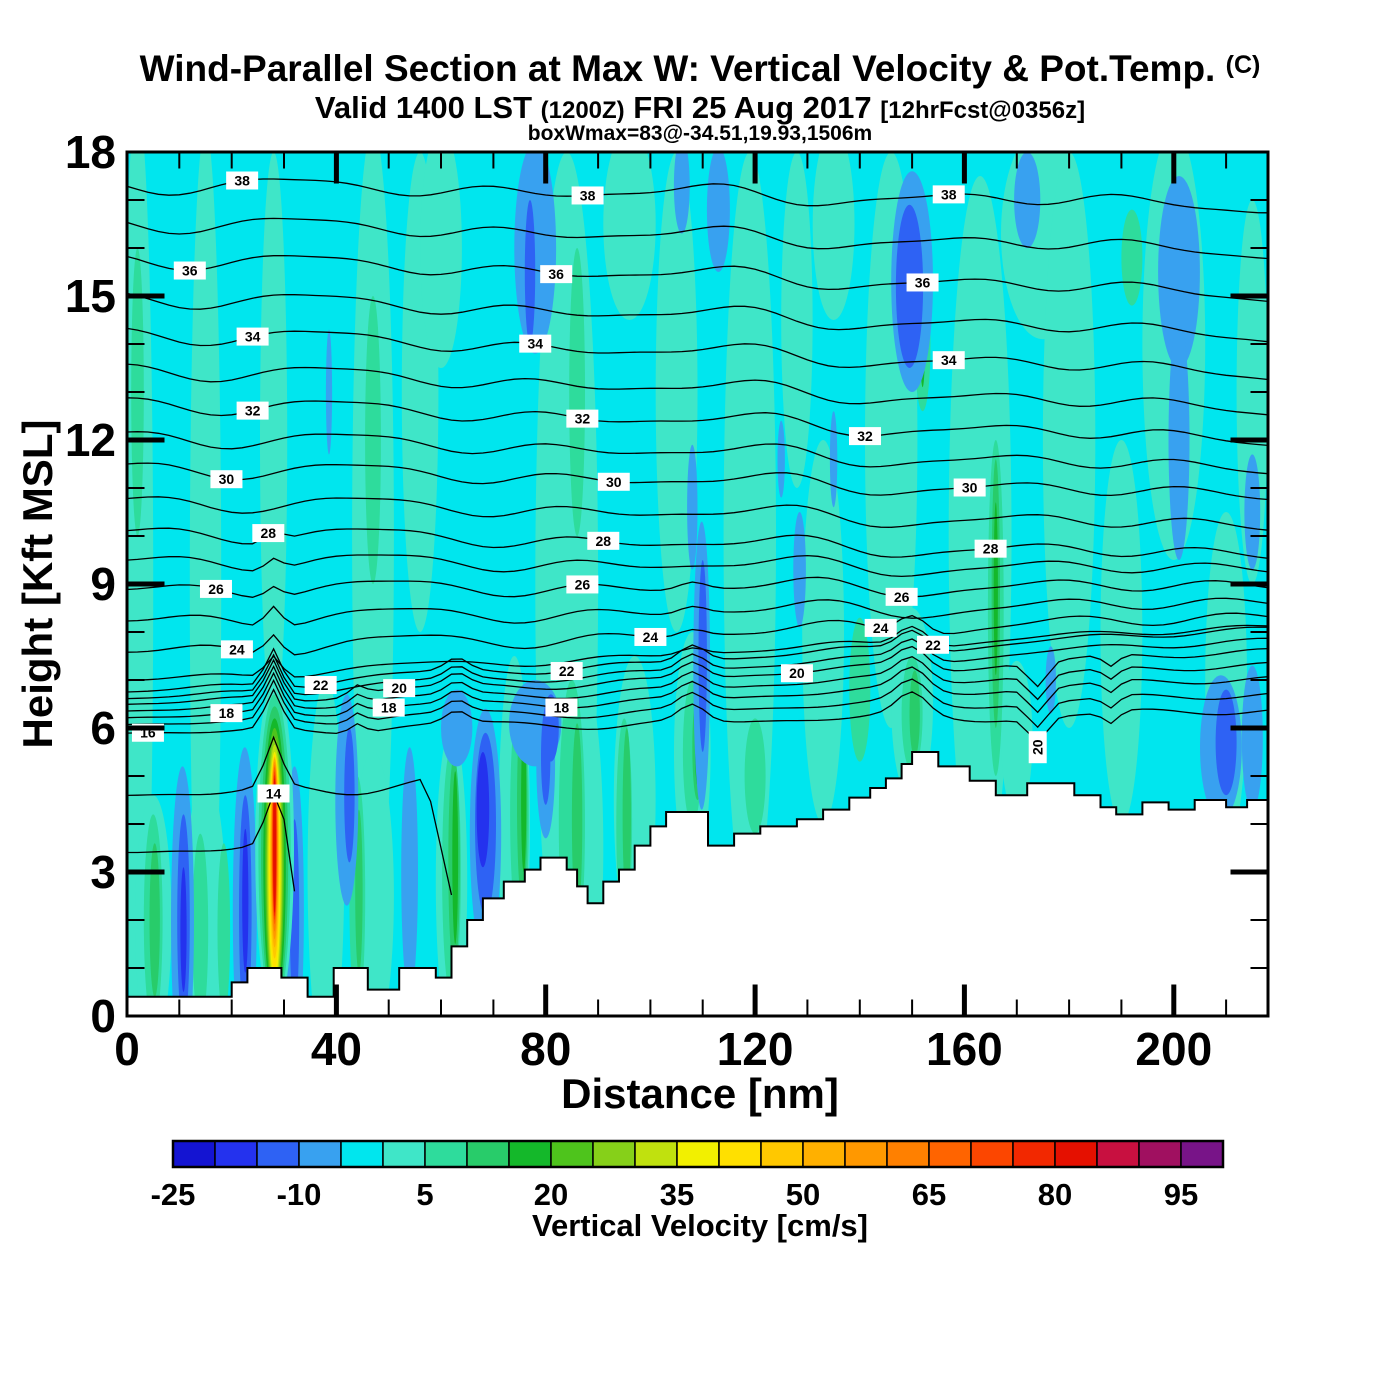 The height and width of the screenshot is (1400, 1400). Describe the element at coordinates (755, 1049) in the screenshot. I see `svg-text: 120` at that location.